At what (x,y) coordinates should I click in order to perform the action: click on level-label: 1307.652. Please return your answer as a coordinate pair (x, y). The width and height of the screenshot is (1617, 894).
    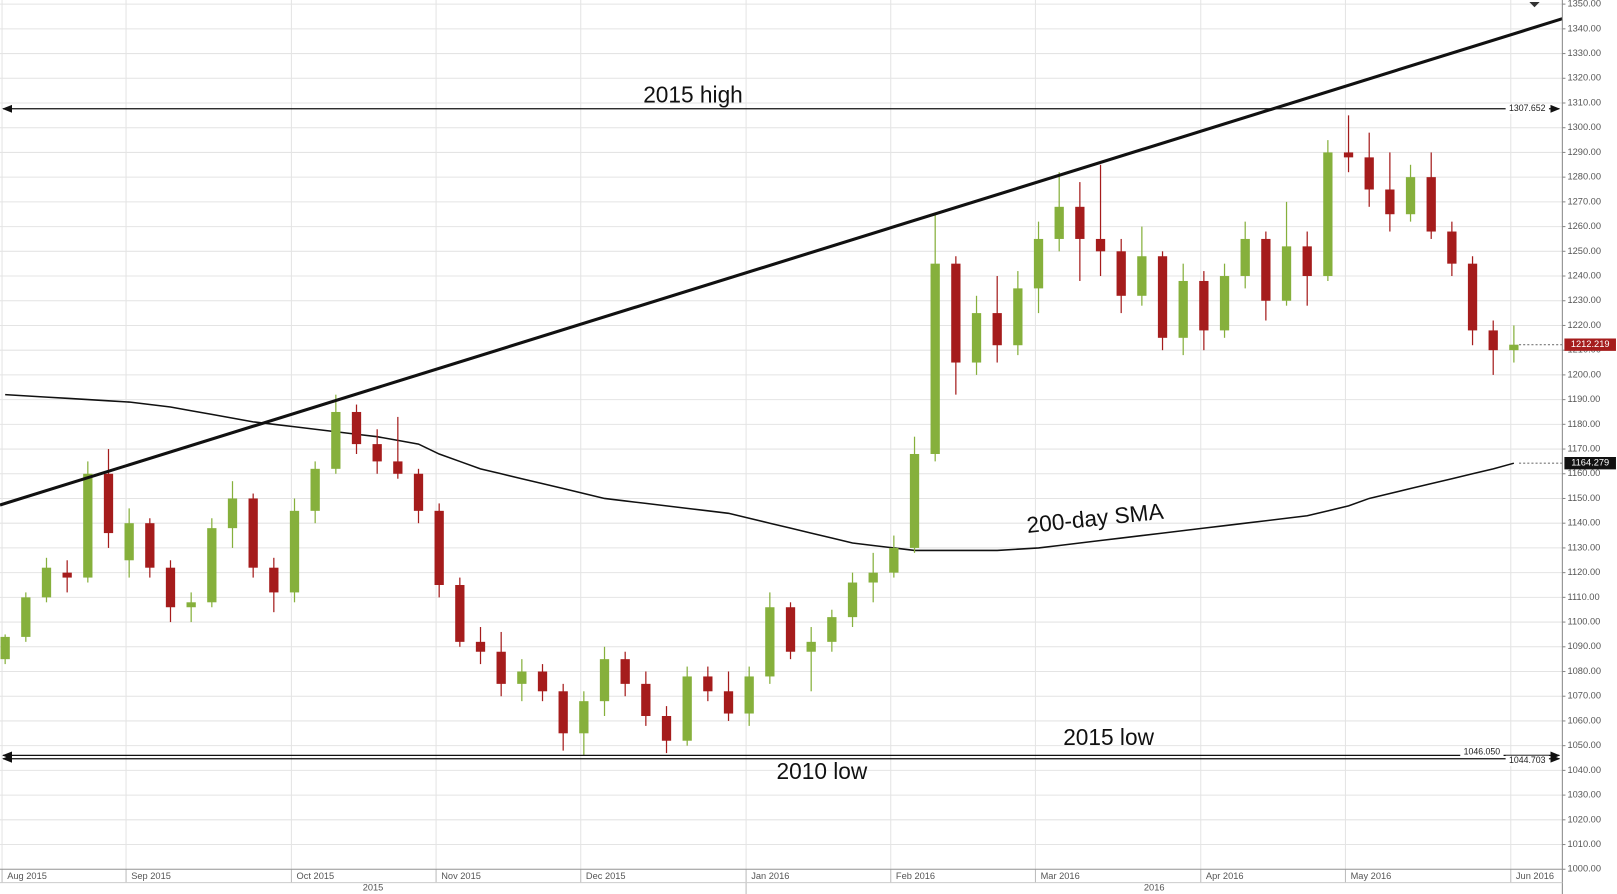
    Looking at the image, I should click on (1527, 108).